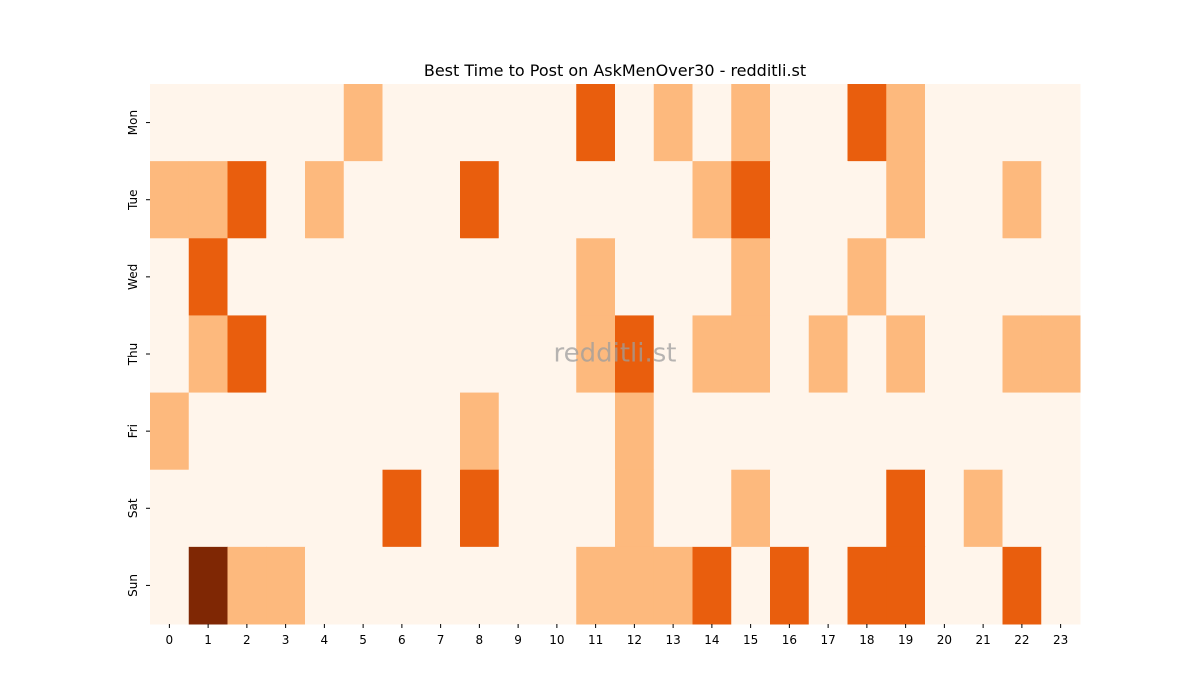  What do you see at coordinates (672, 640) in the screenshot?
I see `x-tick-label: 13` at bounding box center [672, 640].